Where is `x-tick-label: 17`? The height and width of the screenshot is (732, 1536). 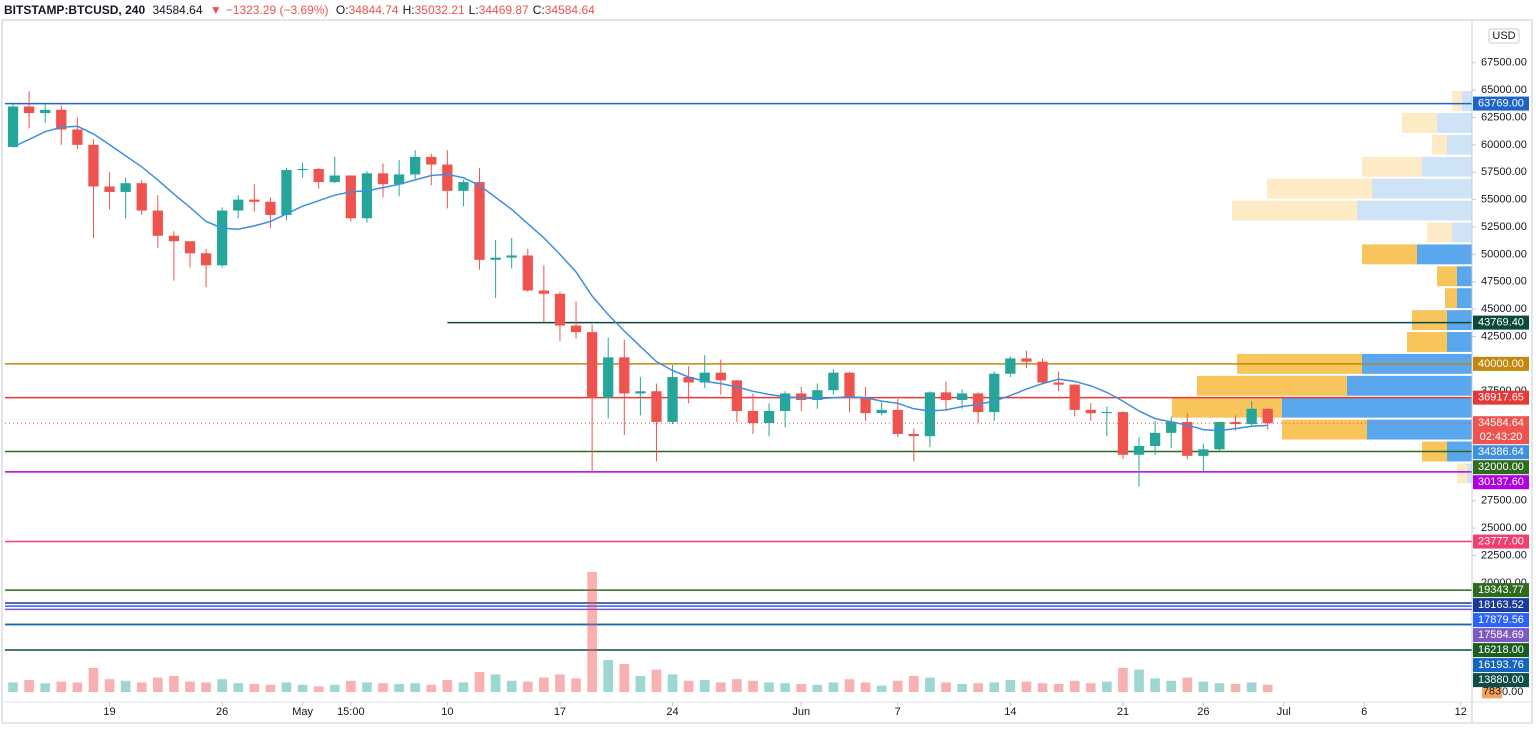
x-tick-label: 17 is located at coordinates (560, 712).